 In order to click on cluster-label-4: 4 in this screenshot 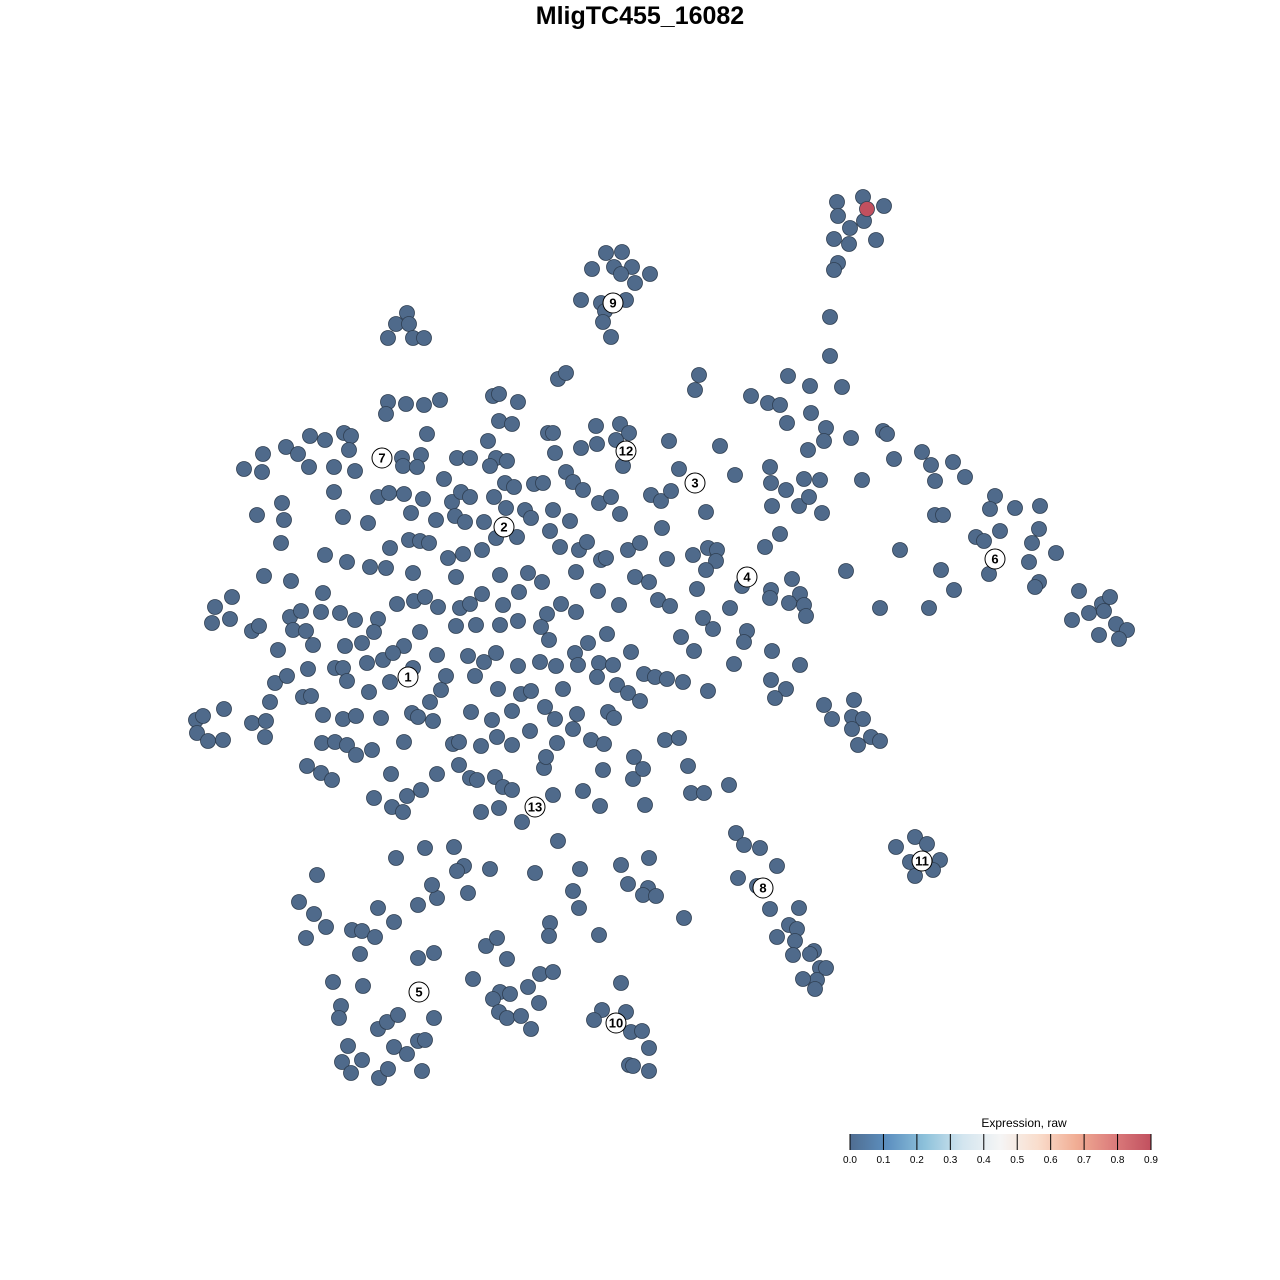, I will do `click(747, 577)`.